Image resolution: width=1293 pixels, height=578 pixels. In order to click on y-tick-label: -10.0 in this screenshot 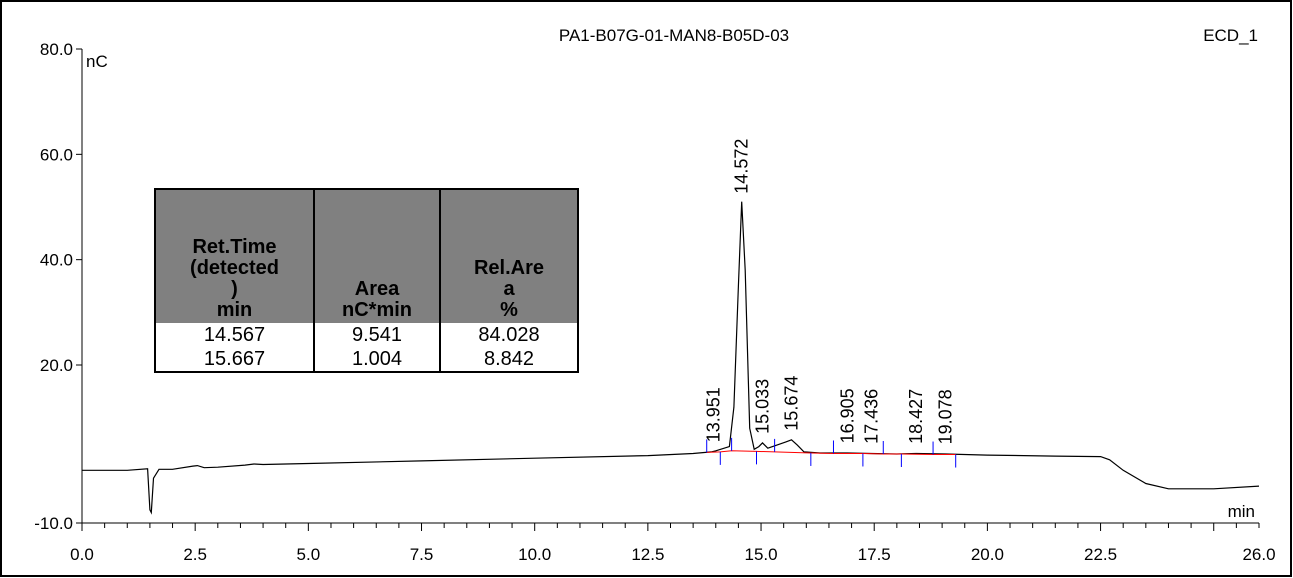, I will do `click(53, 523)`.